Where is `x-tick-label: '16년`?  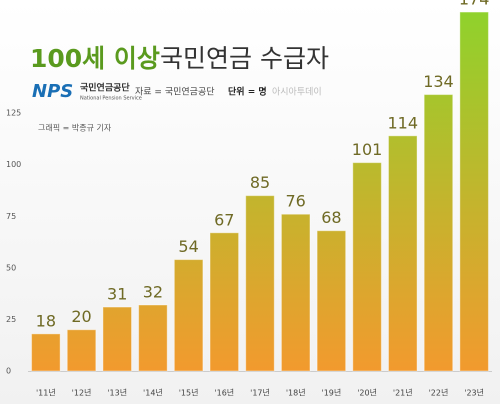 x-tick-label: '16년 is located at coordinates (224, 393).